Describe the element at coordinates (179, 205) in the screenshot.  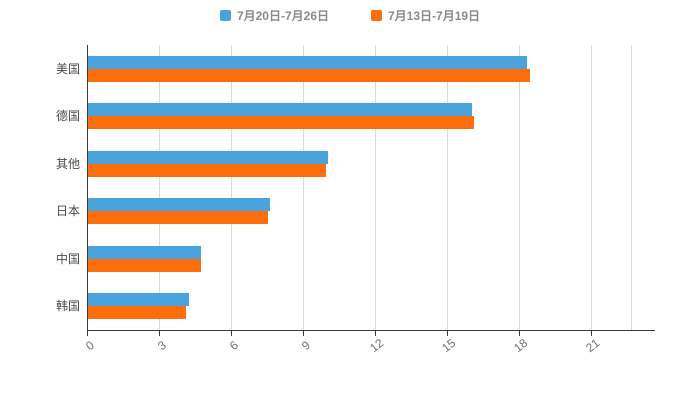
I see `bar-日本-series-0` at that location.